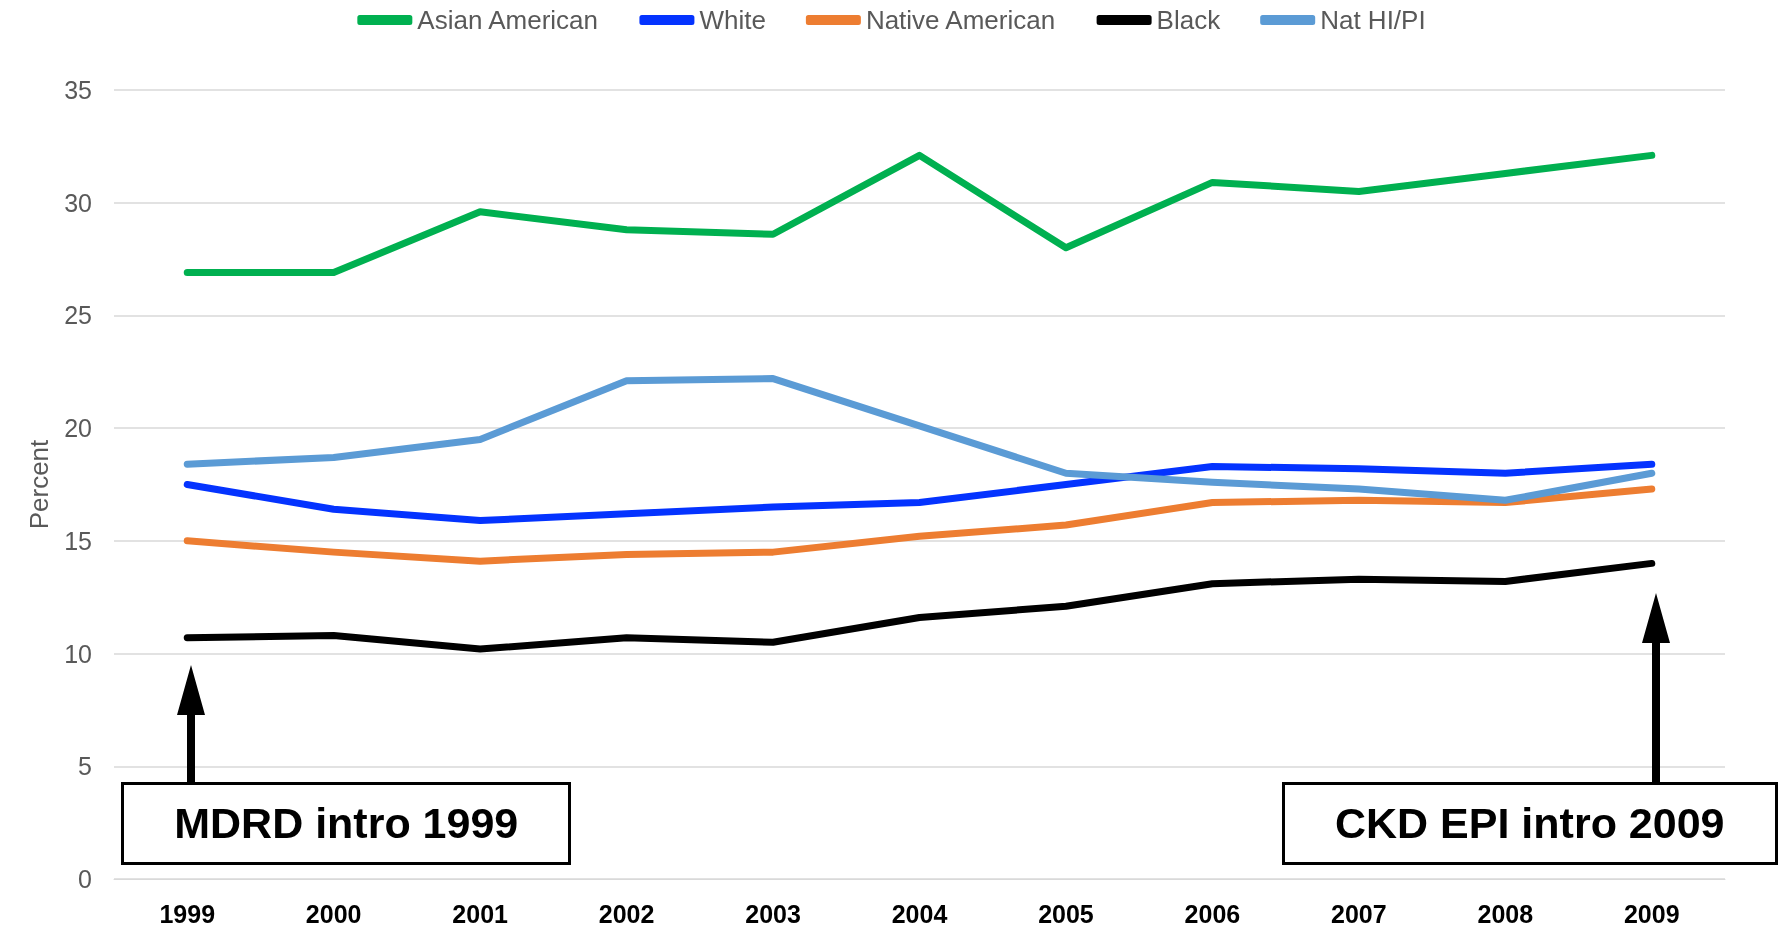  I want to click on x-tick-label: 1999, so click(187, 913).